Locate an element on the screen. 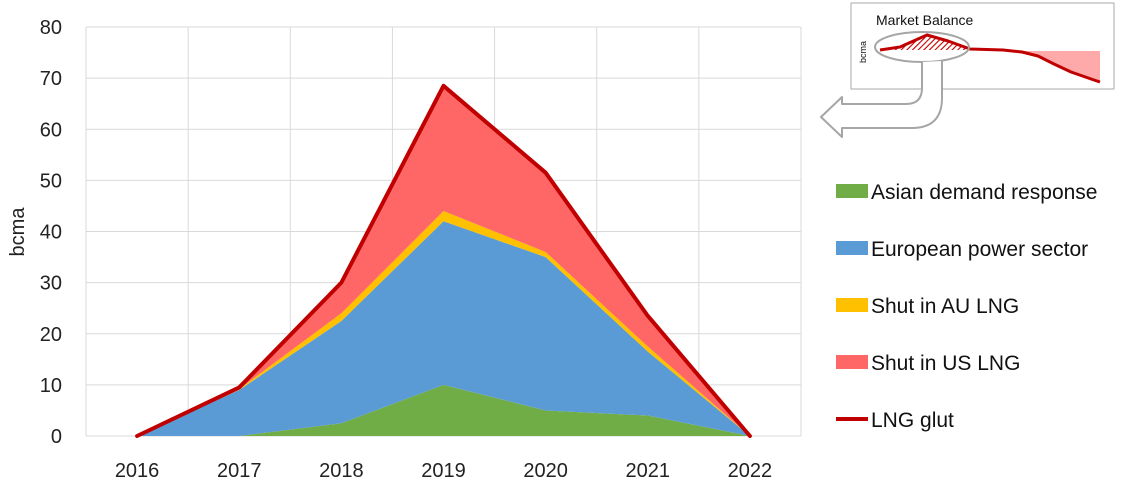 The width and height of the screenshot is (1133, 485). legend-swatch-asian-demand-response is located at coordinates (852, 191).